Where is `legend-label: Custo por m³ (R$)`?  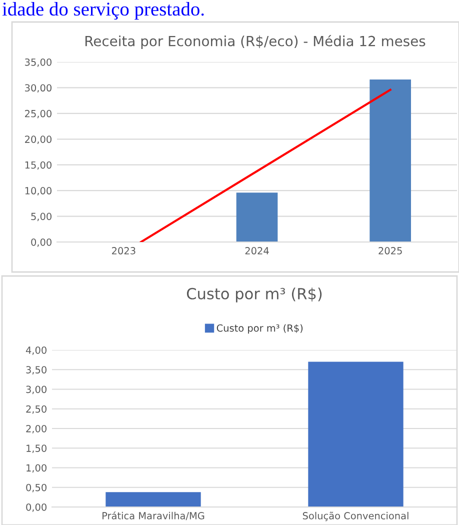 legend-label: Custo por m³ (R$) is located at coordinates (259, 329).